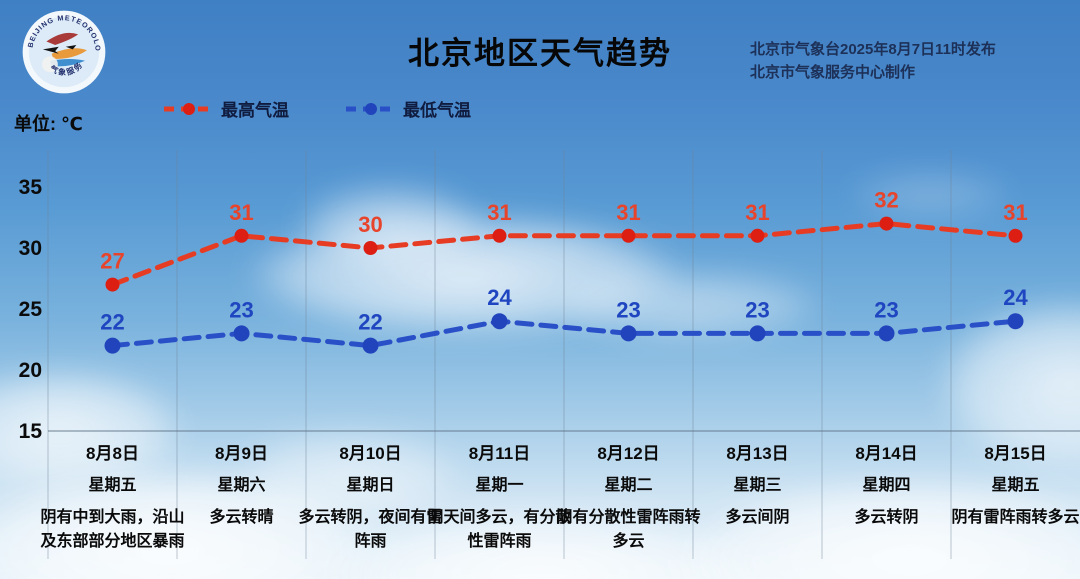  I want to click on weekday-label: 星期六, so click(241, 485).